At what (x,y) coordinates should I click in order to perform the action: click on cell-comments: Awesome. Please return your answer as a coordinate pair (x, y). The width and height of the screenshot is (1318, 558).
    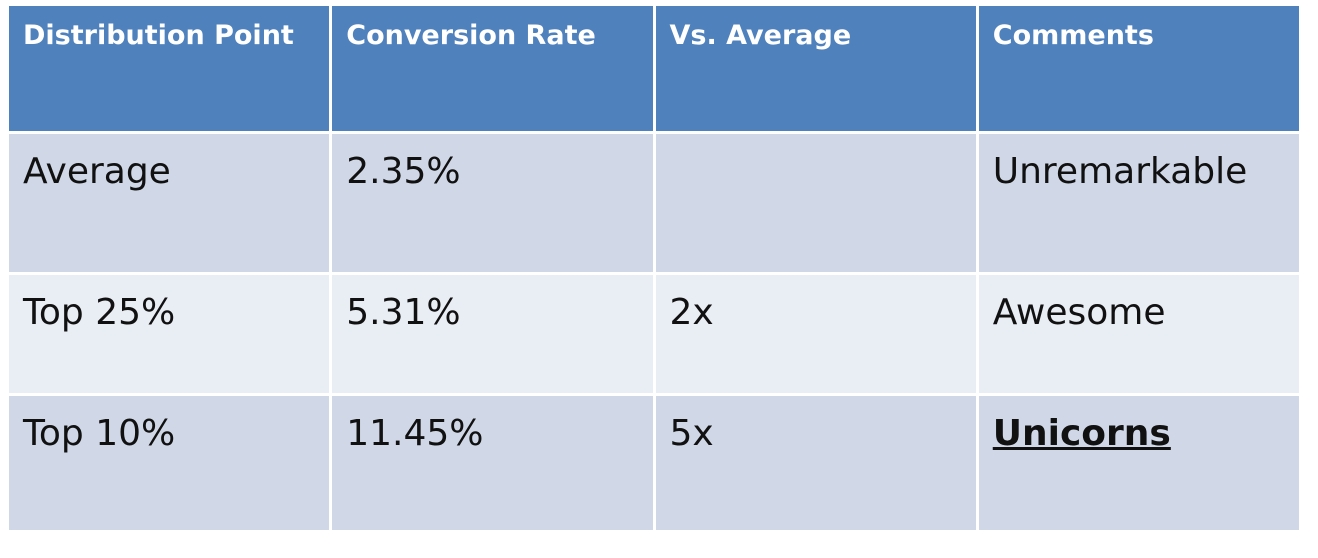
    Looking at the image, I should click on (1138, 334).